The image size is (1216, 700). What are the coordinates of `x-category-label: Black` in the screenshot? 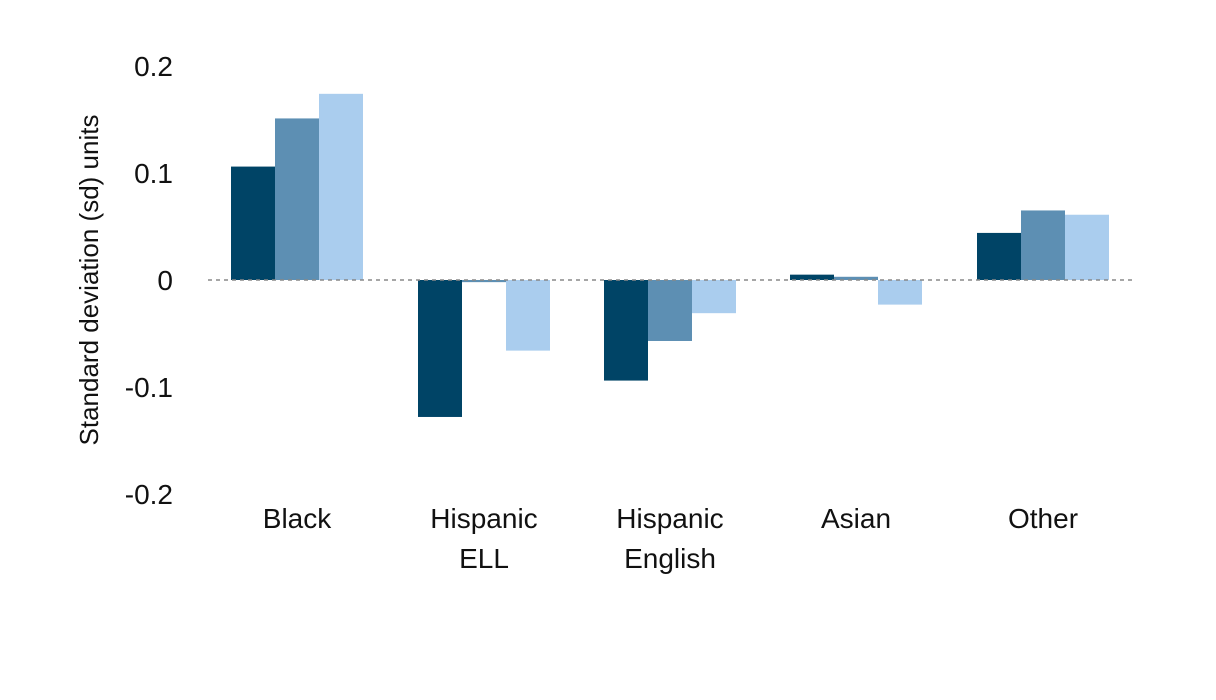 It's located at (297, 518).